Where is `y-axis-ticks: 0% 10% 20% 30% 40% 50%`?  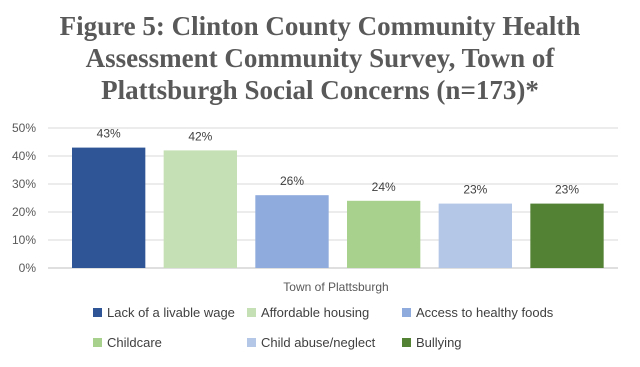
y-axis-ticks: 0% 10% 20% 30% 40% 50% is located at coordinates (24, 198).